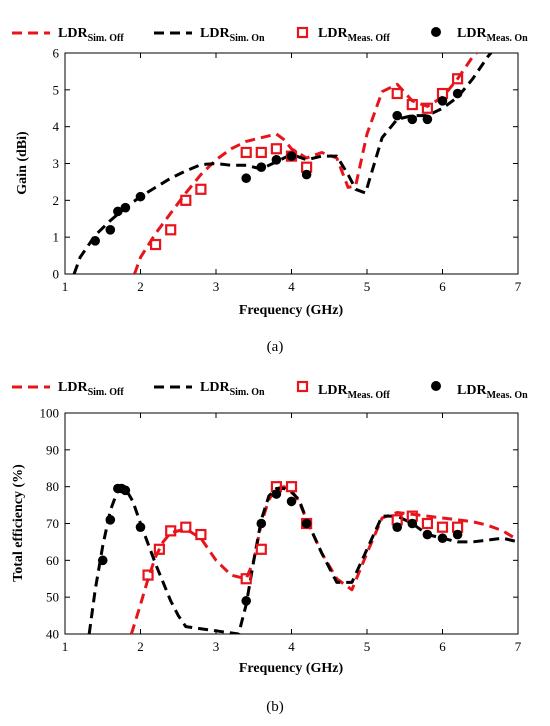  Describe the element at coordinates (354, 392) in the screenshot. I see `legend-b-meas-off-label: LDRMeas. Off` at that location.